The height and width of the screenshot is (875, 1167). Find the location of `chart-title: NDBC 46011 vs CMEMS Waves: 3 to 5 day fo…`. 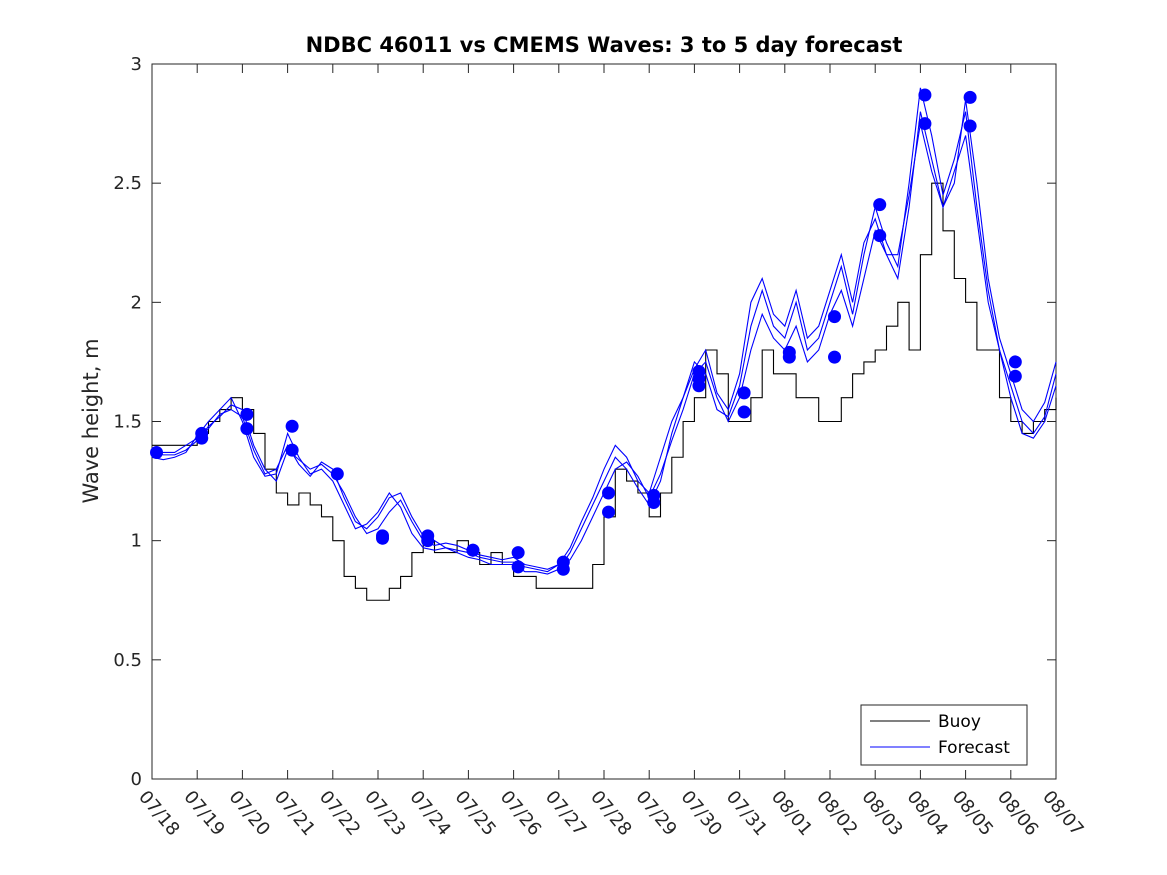

chart-title: NDBC 46011 vs CMEMS Waves: 3 to 5 day fo… is located at coordinates (604, 45).